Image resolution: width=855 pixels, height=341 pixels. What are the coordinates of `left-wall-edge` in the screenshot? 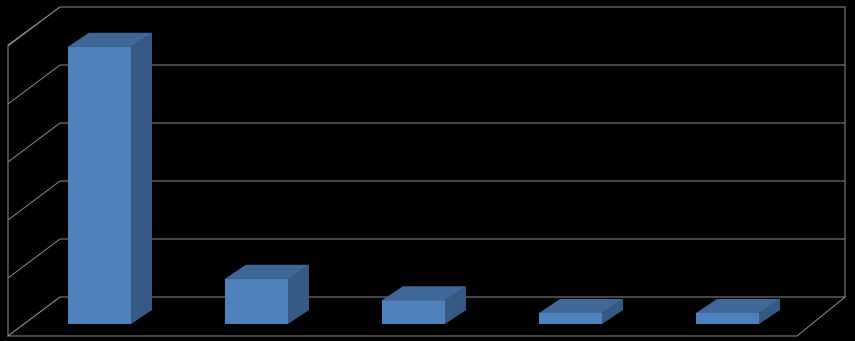 It's located at (34, 171).